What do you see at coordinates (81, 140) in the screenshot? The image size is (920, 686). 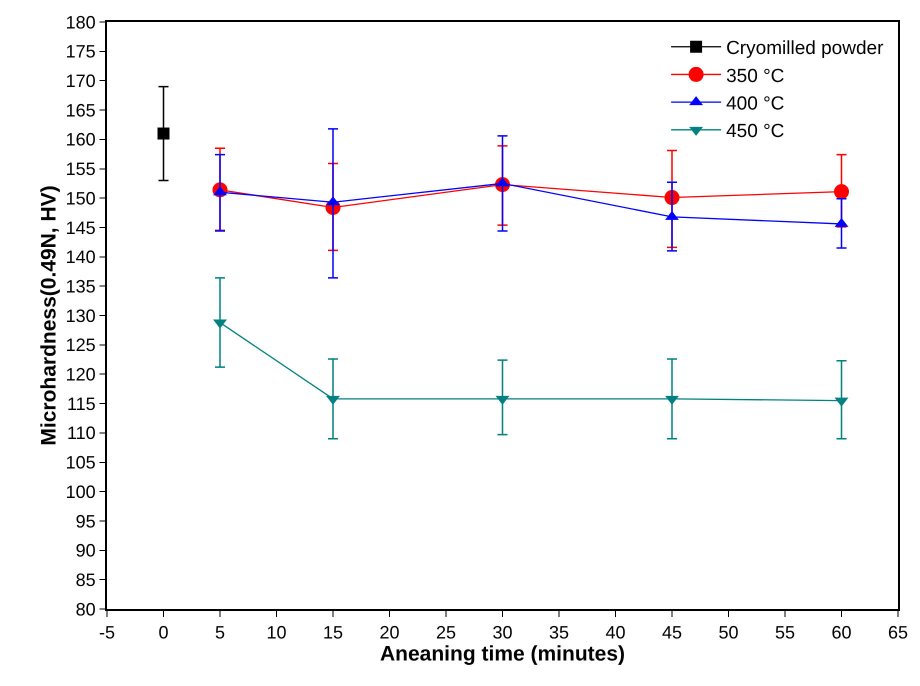 I see `y-tick-label: 160` at bounding box center [81, 140].